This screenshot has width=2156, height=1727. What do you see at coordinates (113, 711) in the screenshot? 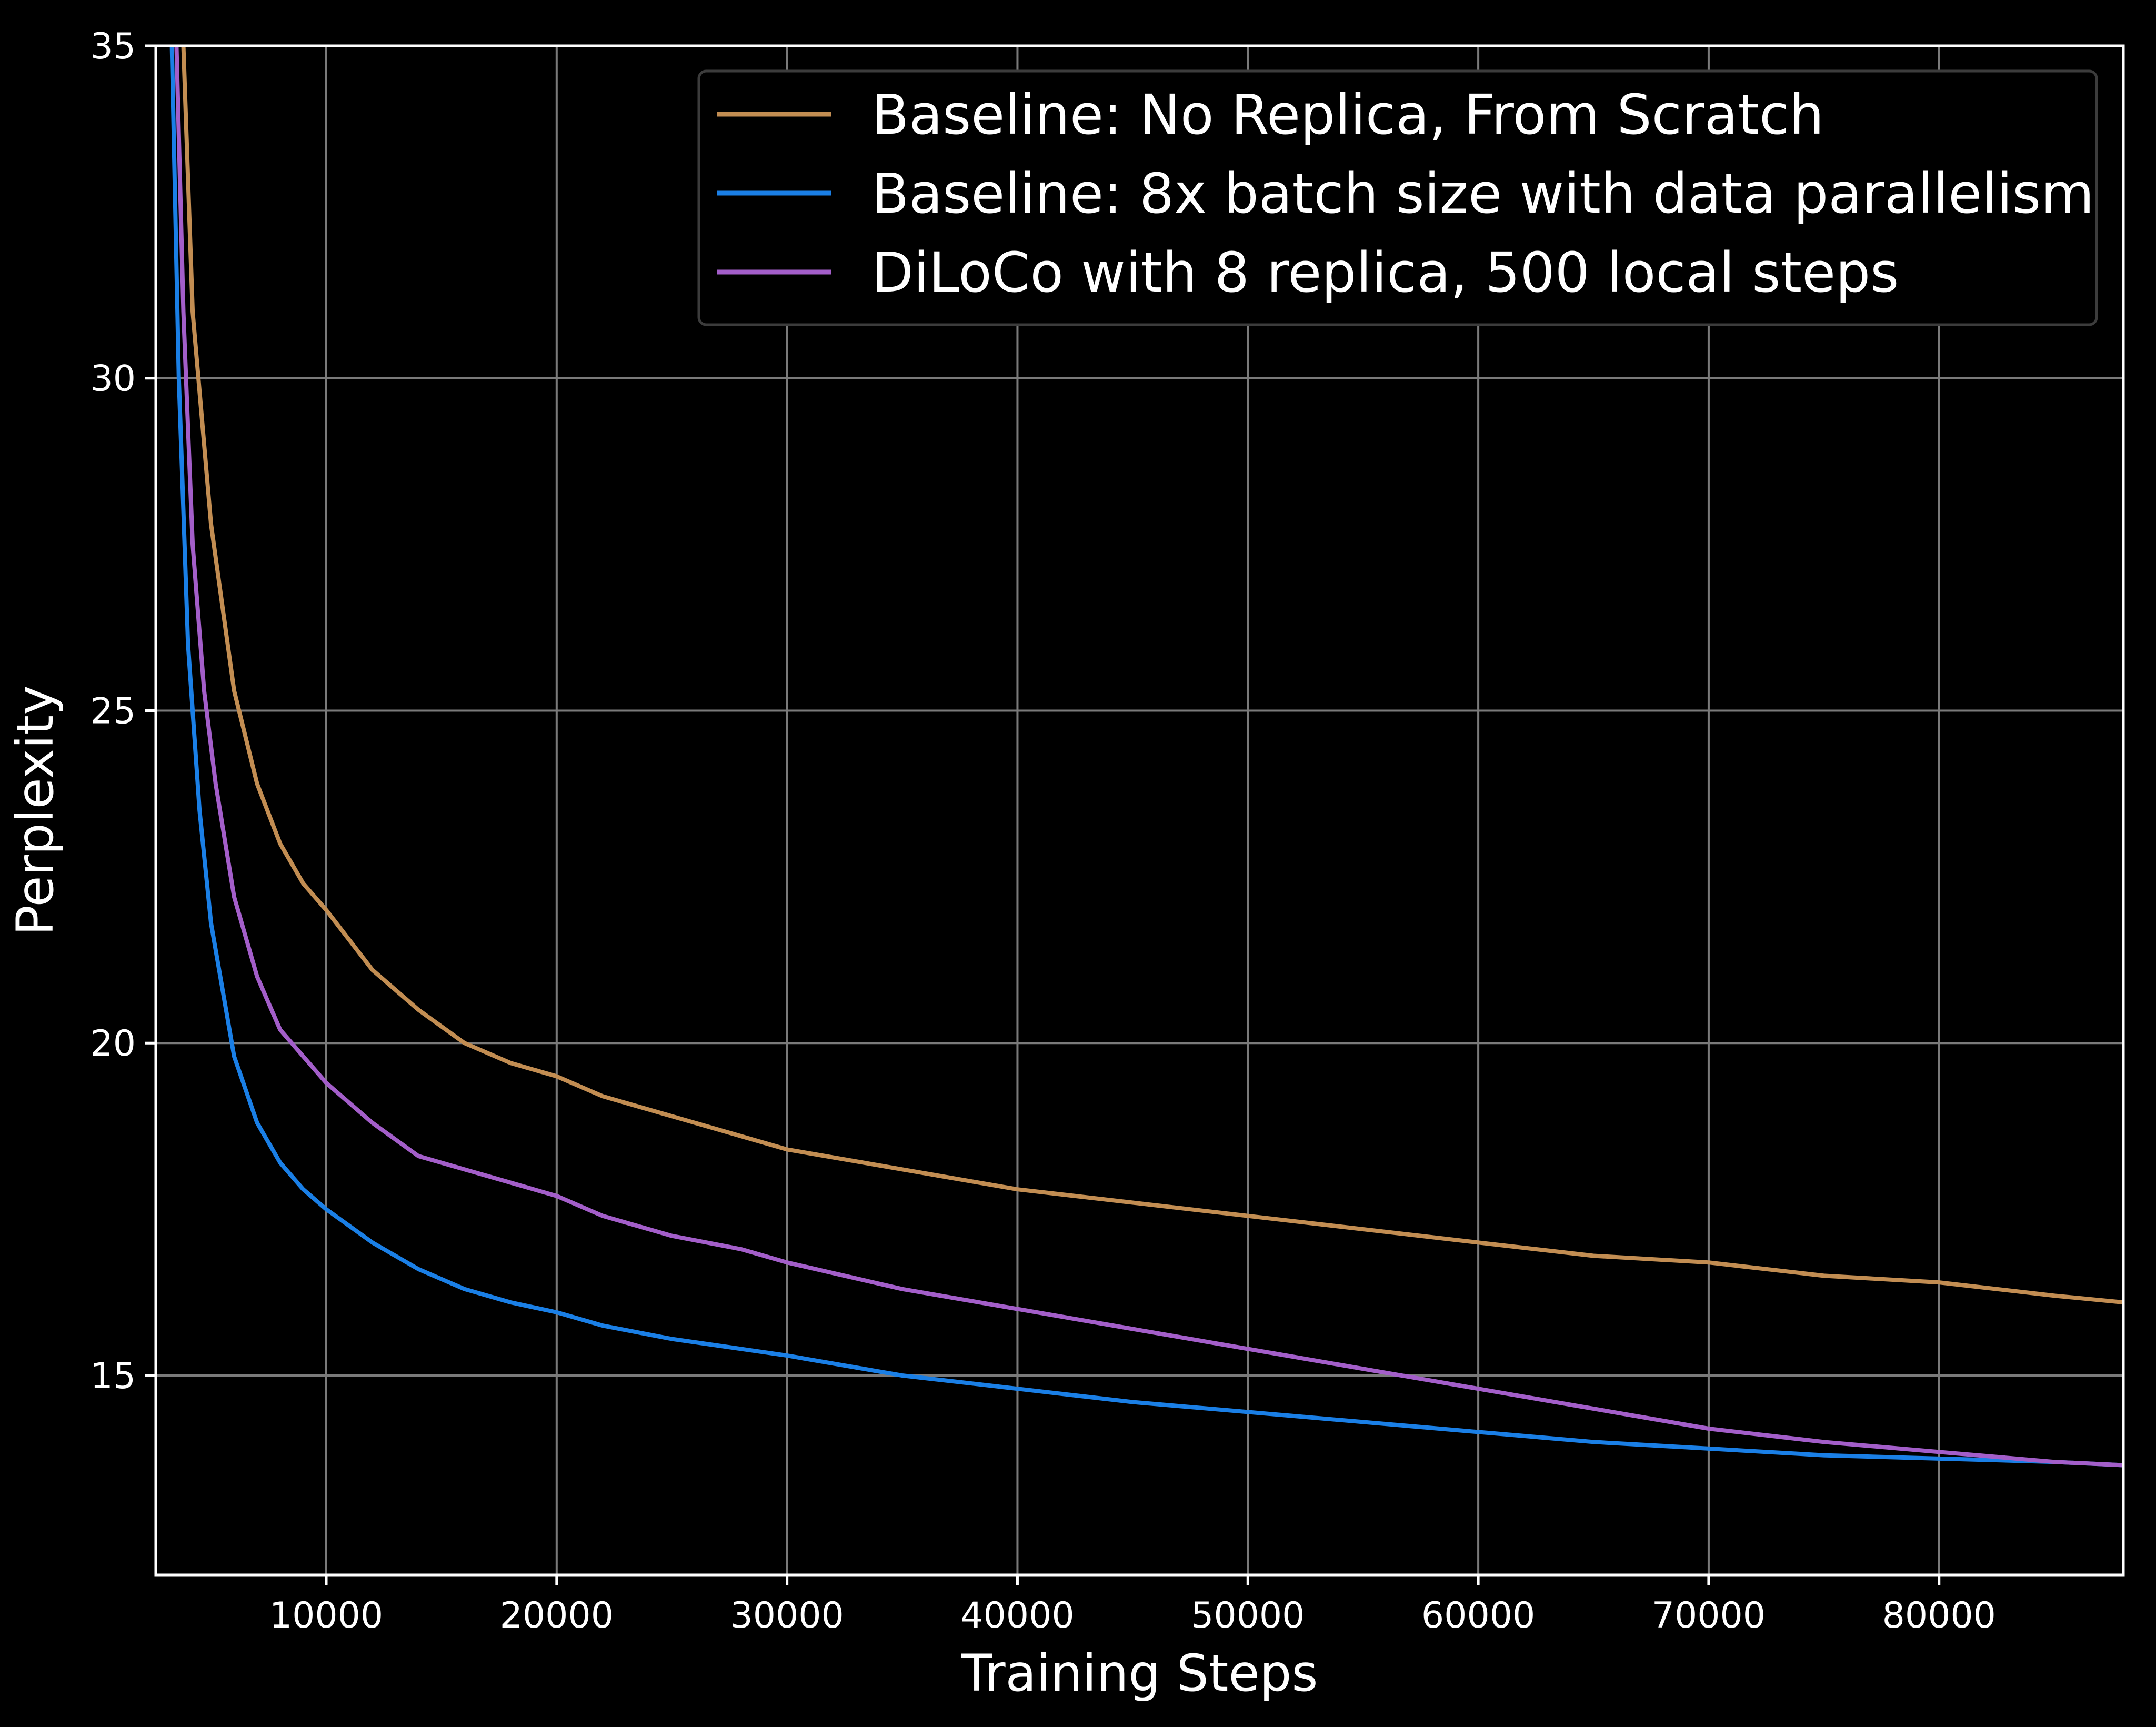
I see `y-tick-label: 25` at bounding box center [113, 711].